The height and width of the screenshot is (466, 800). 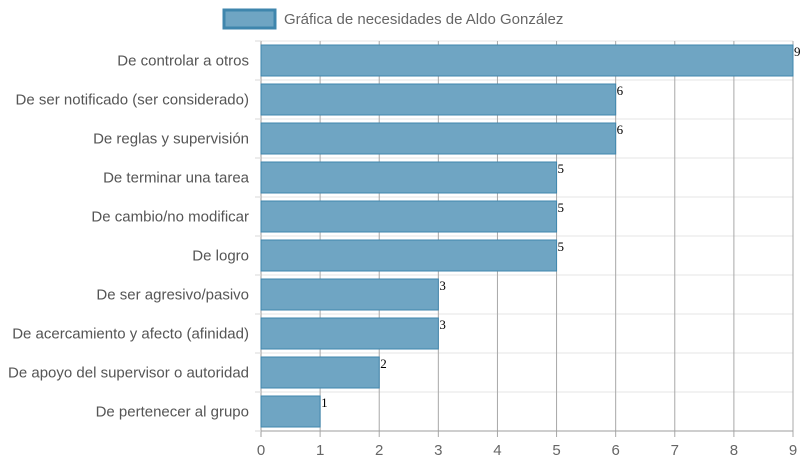 I want to click on category-label: De cambio/no modificar, so click(x=170, y=217).